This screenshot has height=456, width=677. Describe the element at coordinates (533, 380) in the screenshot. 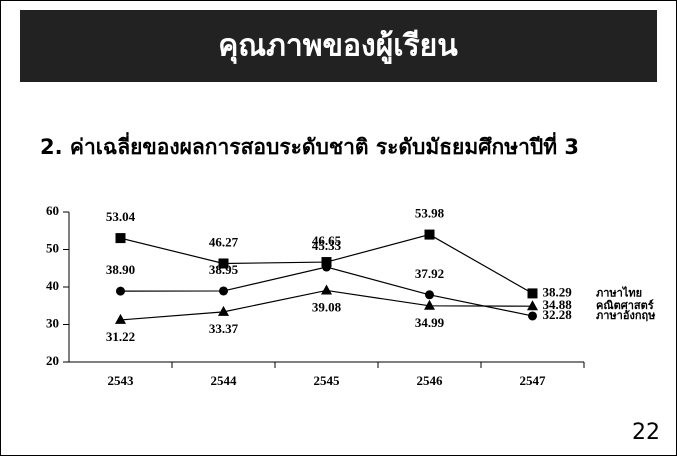

I see `x-tick-label: 2547` at that location.